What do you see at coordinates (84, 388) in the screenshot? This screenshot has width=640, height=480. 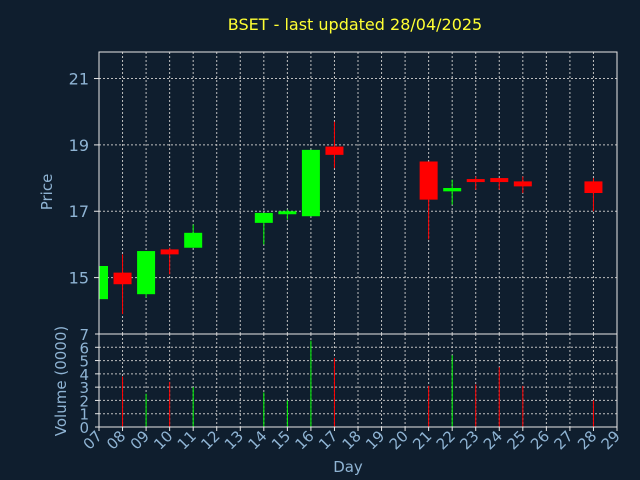 I see `volume-tick-label: 3` at bounding box center [84, 388].